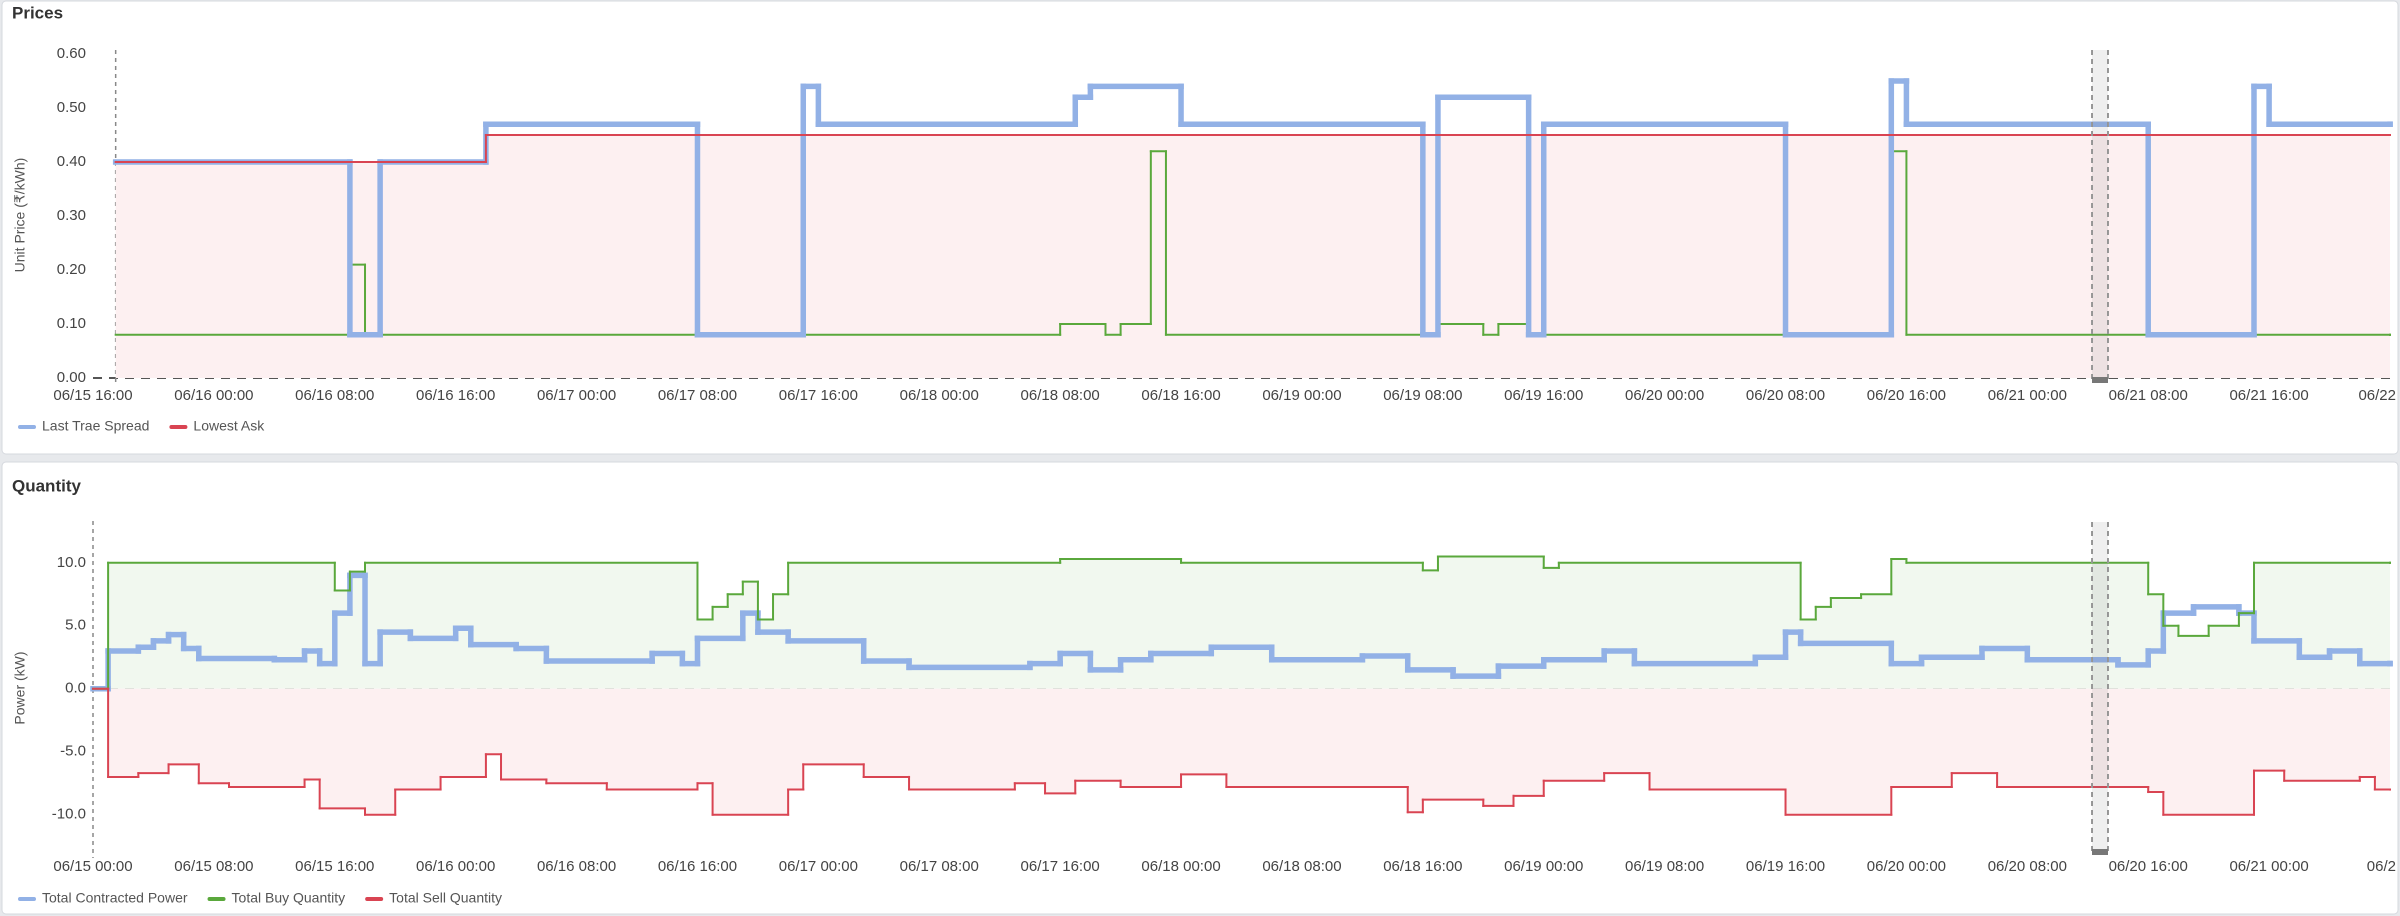 Image resolution: width=2400 pixels, height=916 pixels. Describe the element at coordinates (71, 323) in the screenshot. I see `y-tick-label: 0.10` at that location.